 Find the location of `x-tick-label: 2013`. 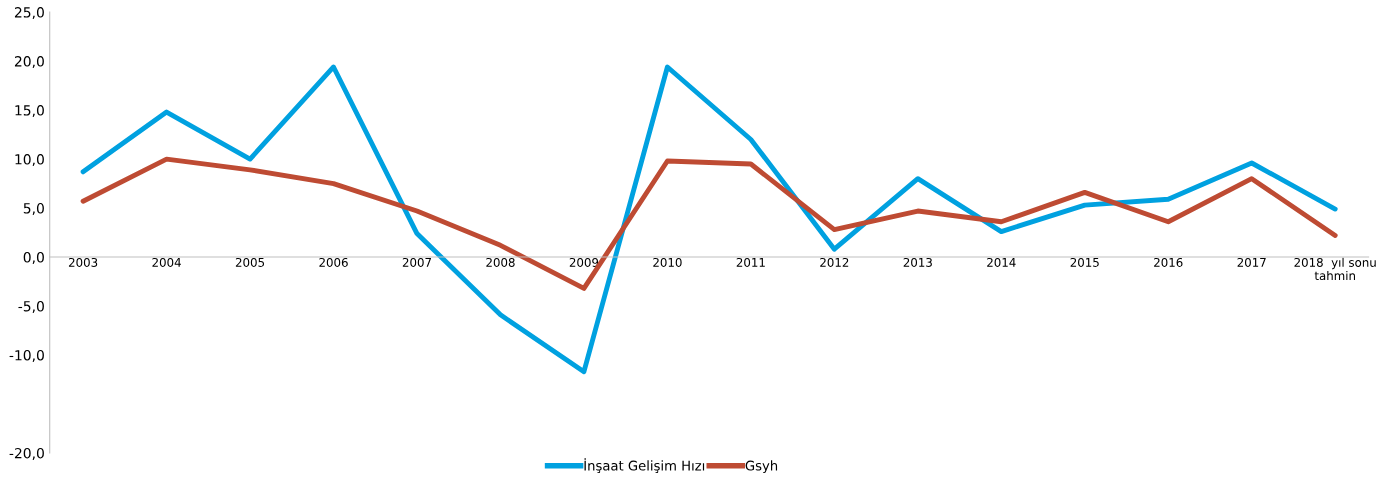

x-tick-label: 2013 is located at coordinates (917, 262).